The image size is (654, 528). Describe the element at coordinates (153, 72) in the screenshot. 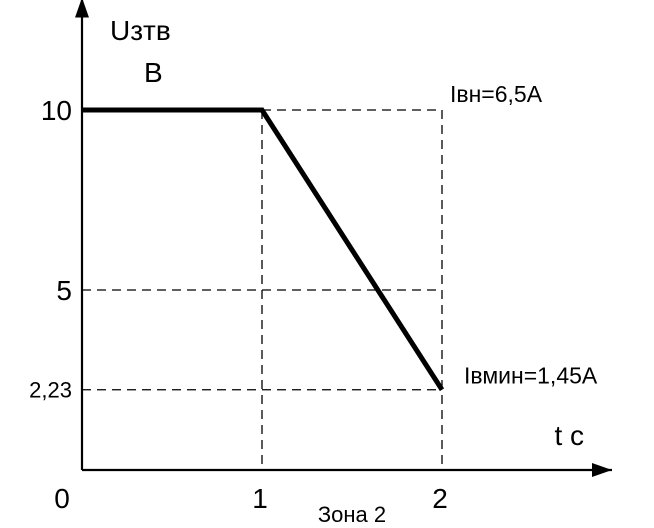

I see `y-axis-unit: В` at that location.